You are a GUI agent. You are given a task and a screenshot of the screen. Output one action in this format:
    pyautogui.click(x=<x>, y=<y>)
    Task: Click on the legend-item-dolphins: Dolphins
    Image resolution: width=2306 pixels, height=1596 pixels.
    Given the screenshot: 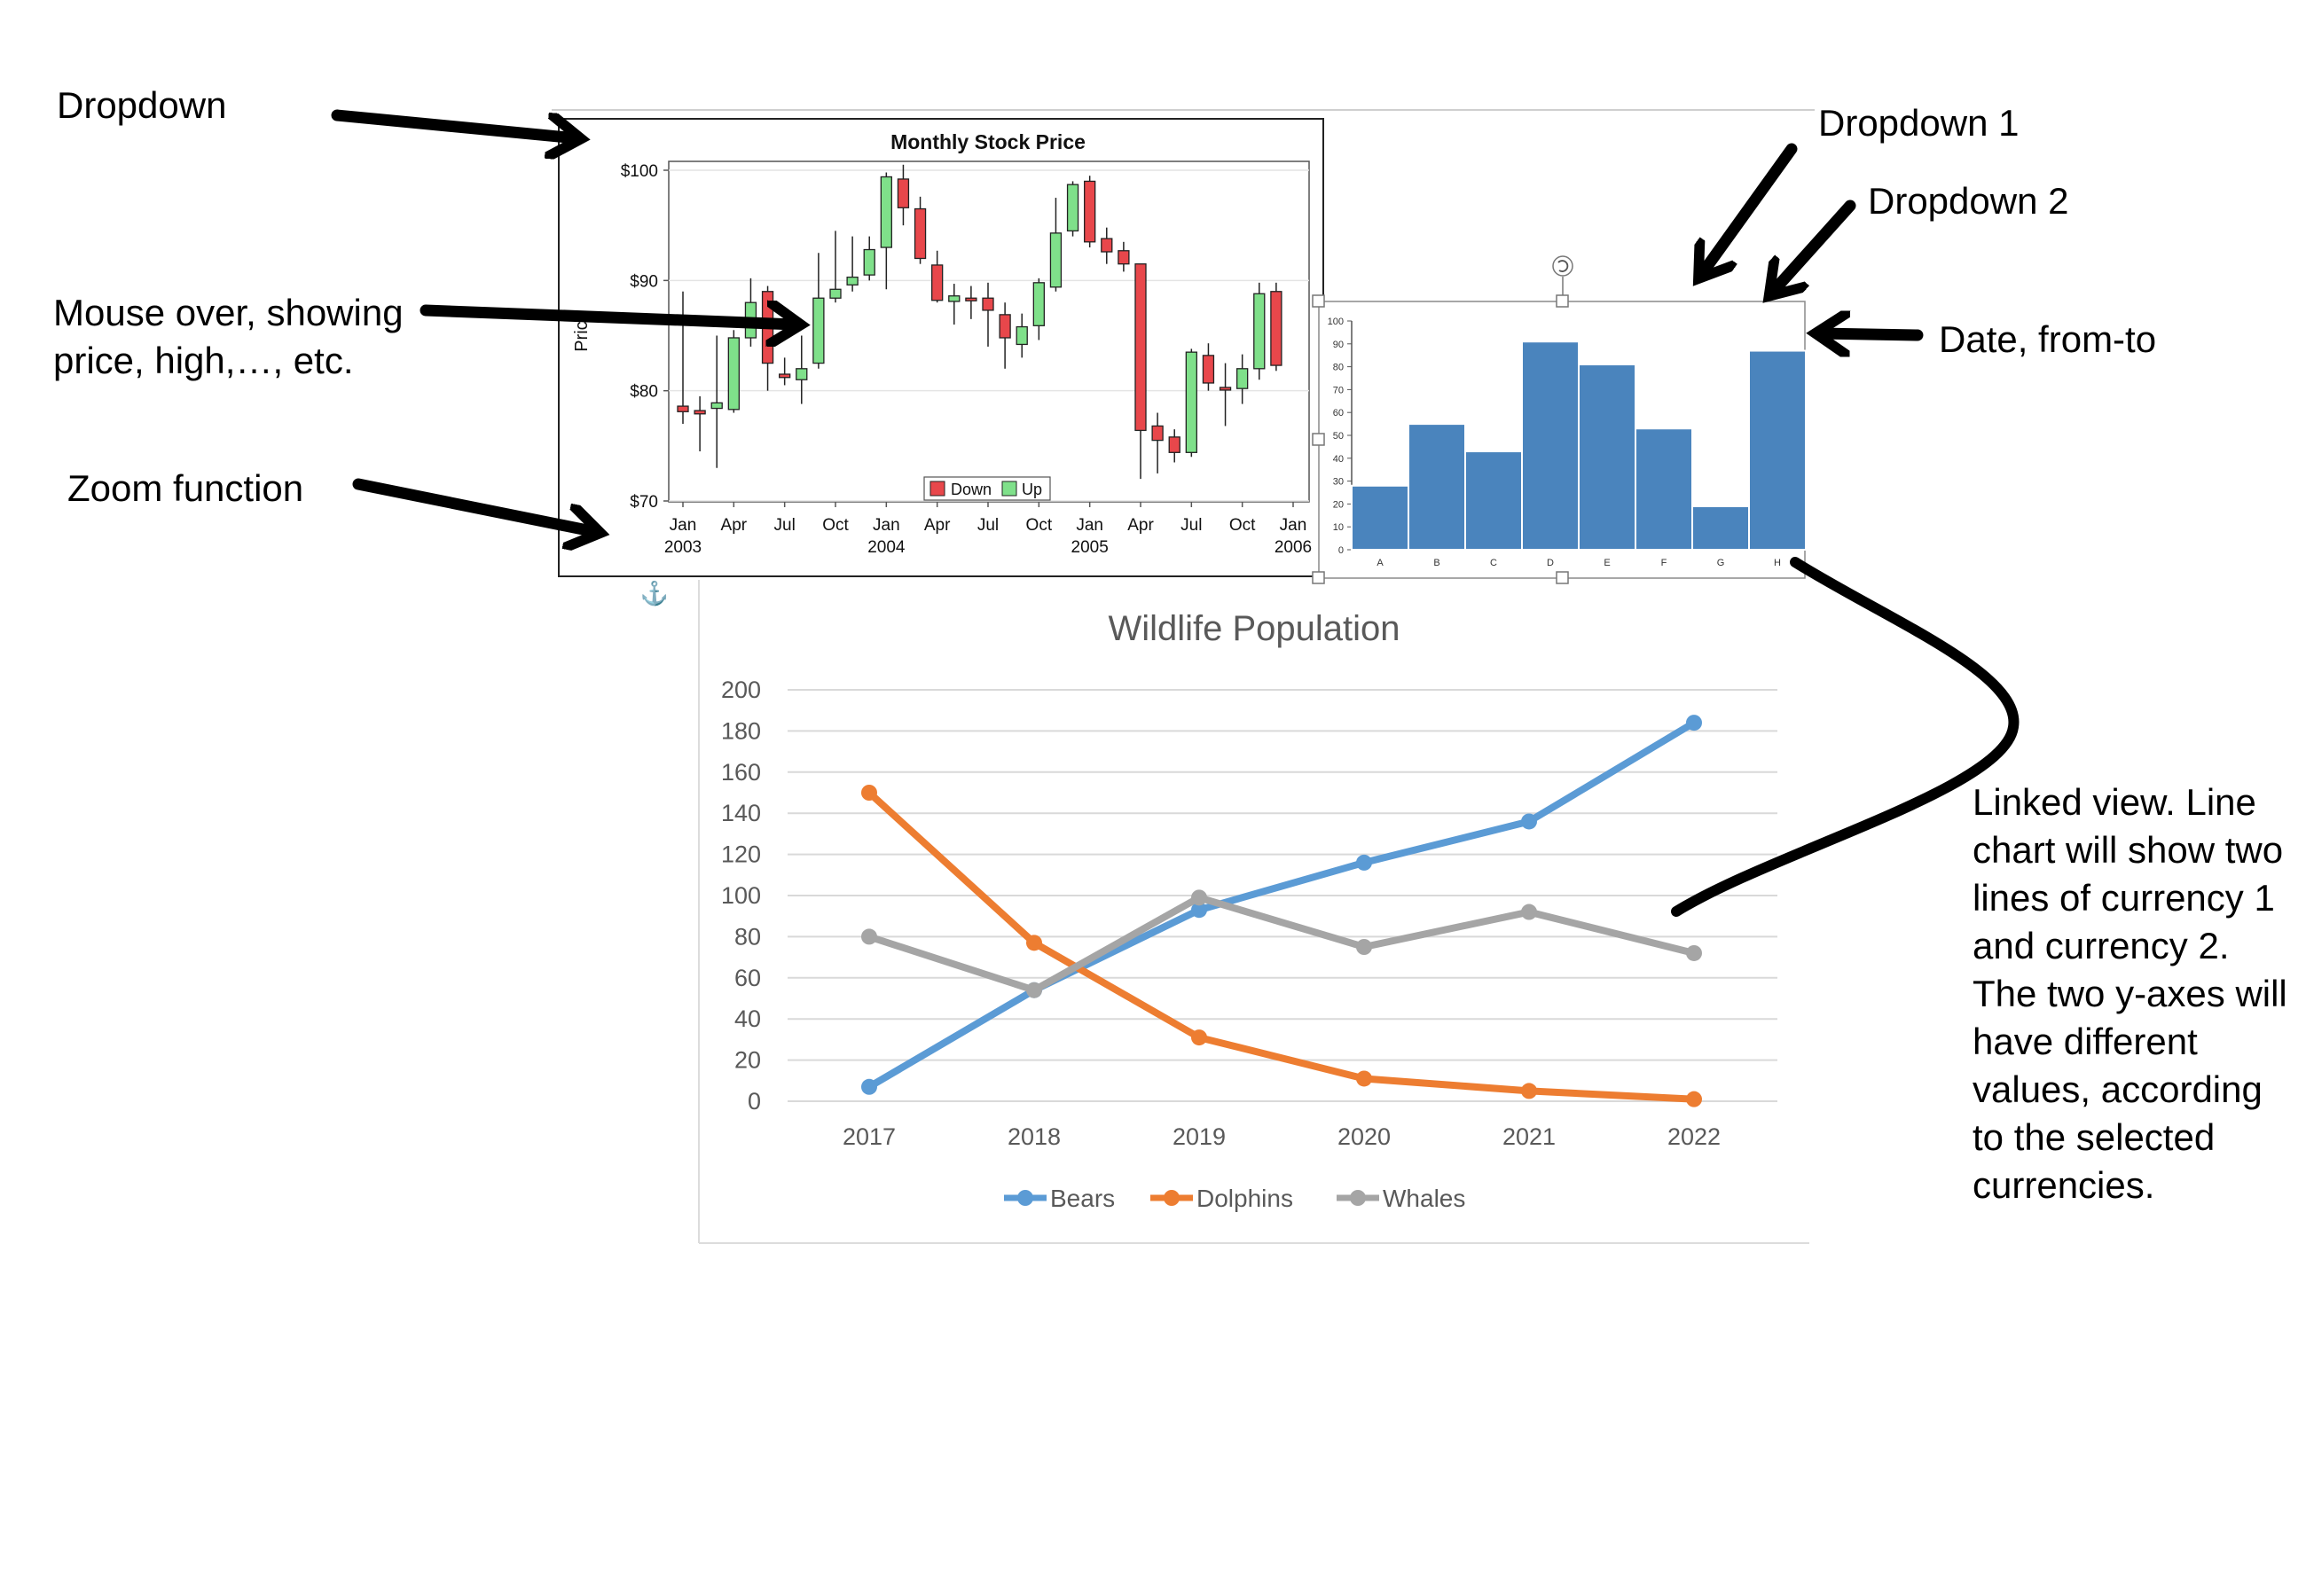 What is the action you would take?
    pyautogui.click(x=1221, y=1199)
    